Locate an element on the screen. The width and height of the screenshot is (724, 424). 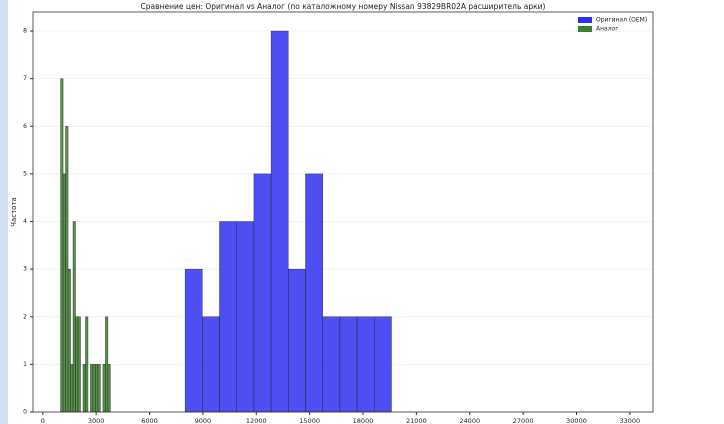
x-tick-label: 3000 is located at coordinates (96, 420).